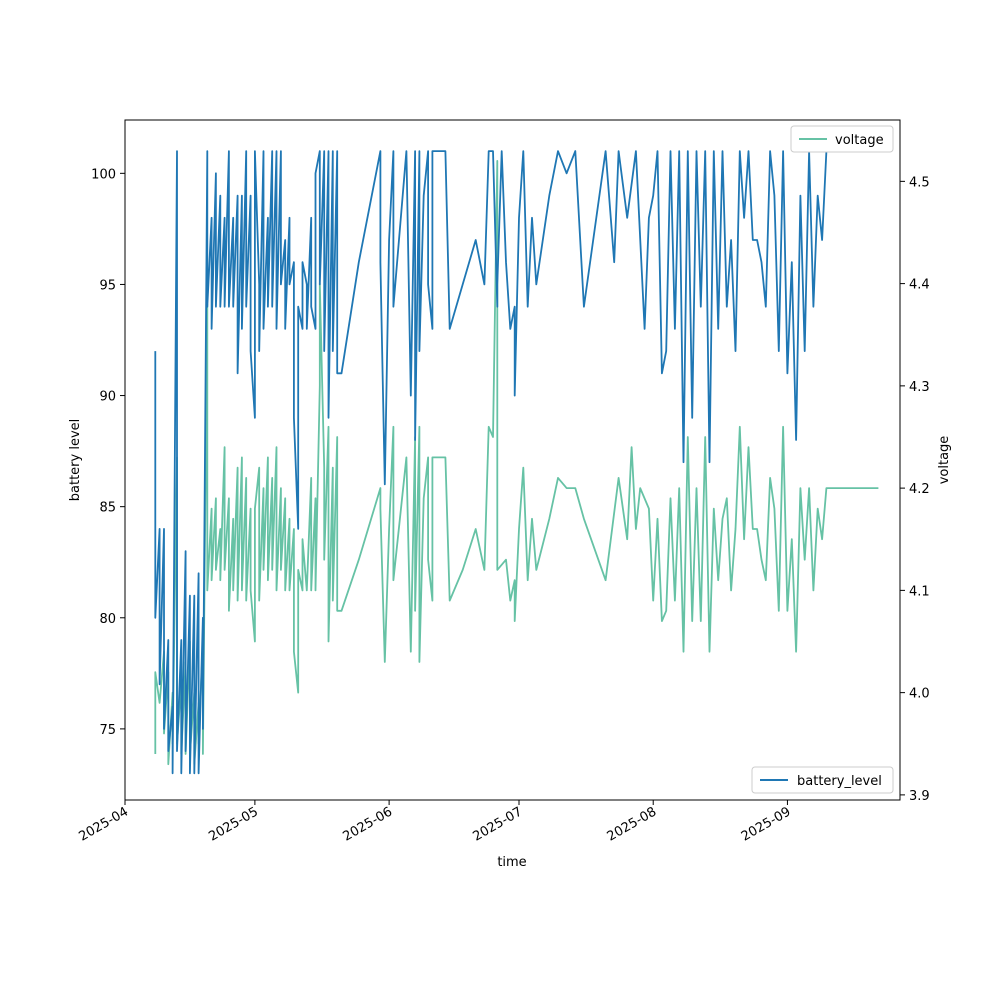  I want to click on legend-battery-level: battery_level, so click(822, 780).